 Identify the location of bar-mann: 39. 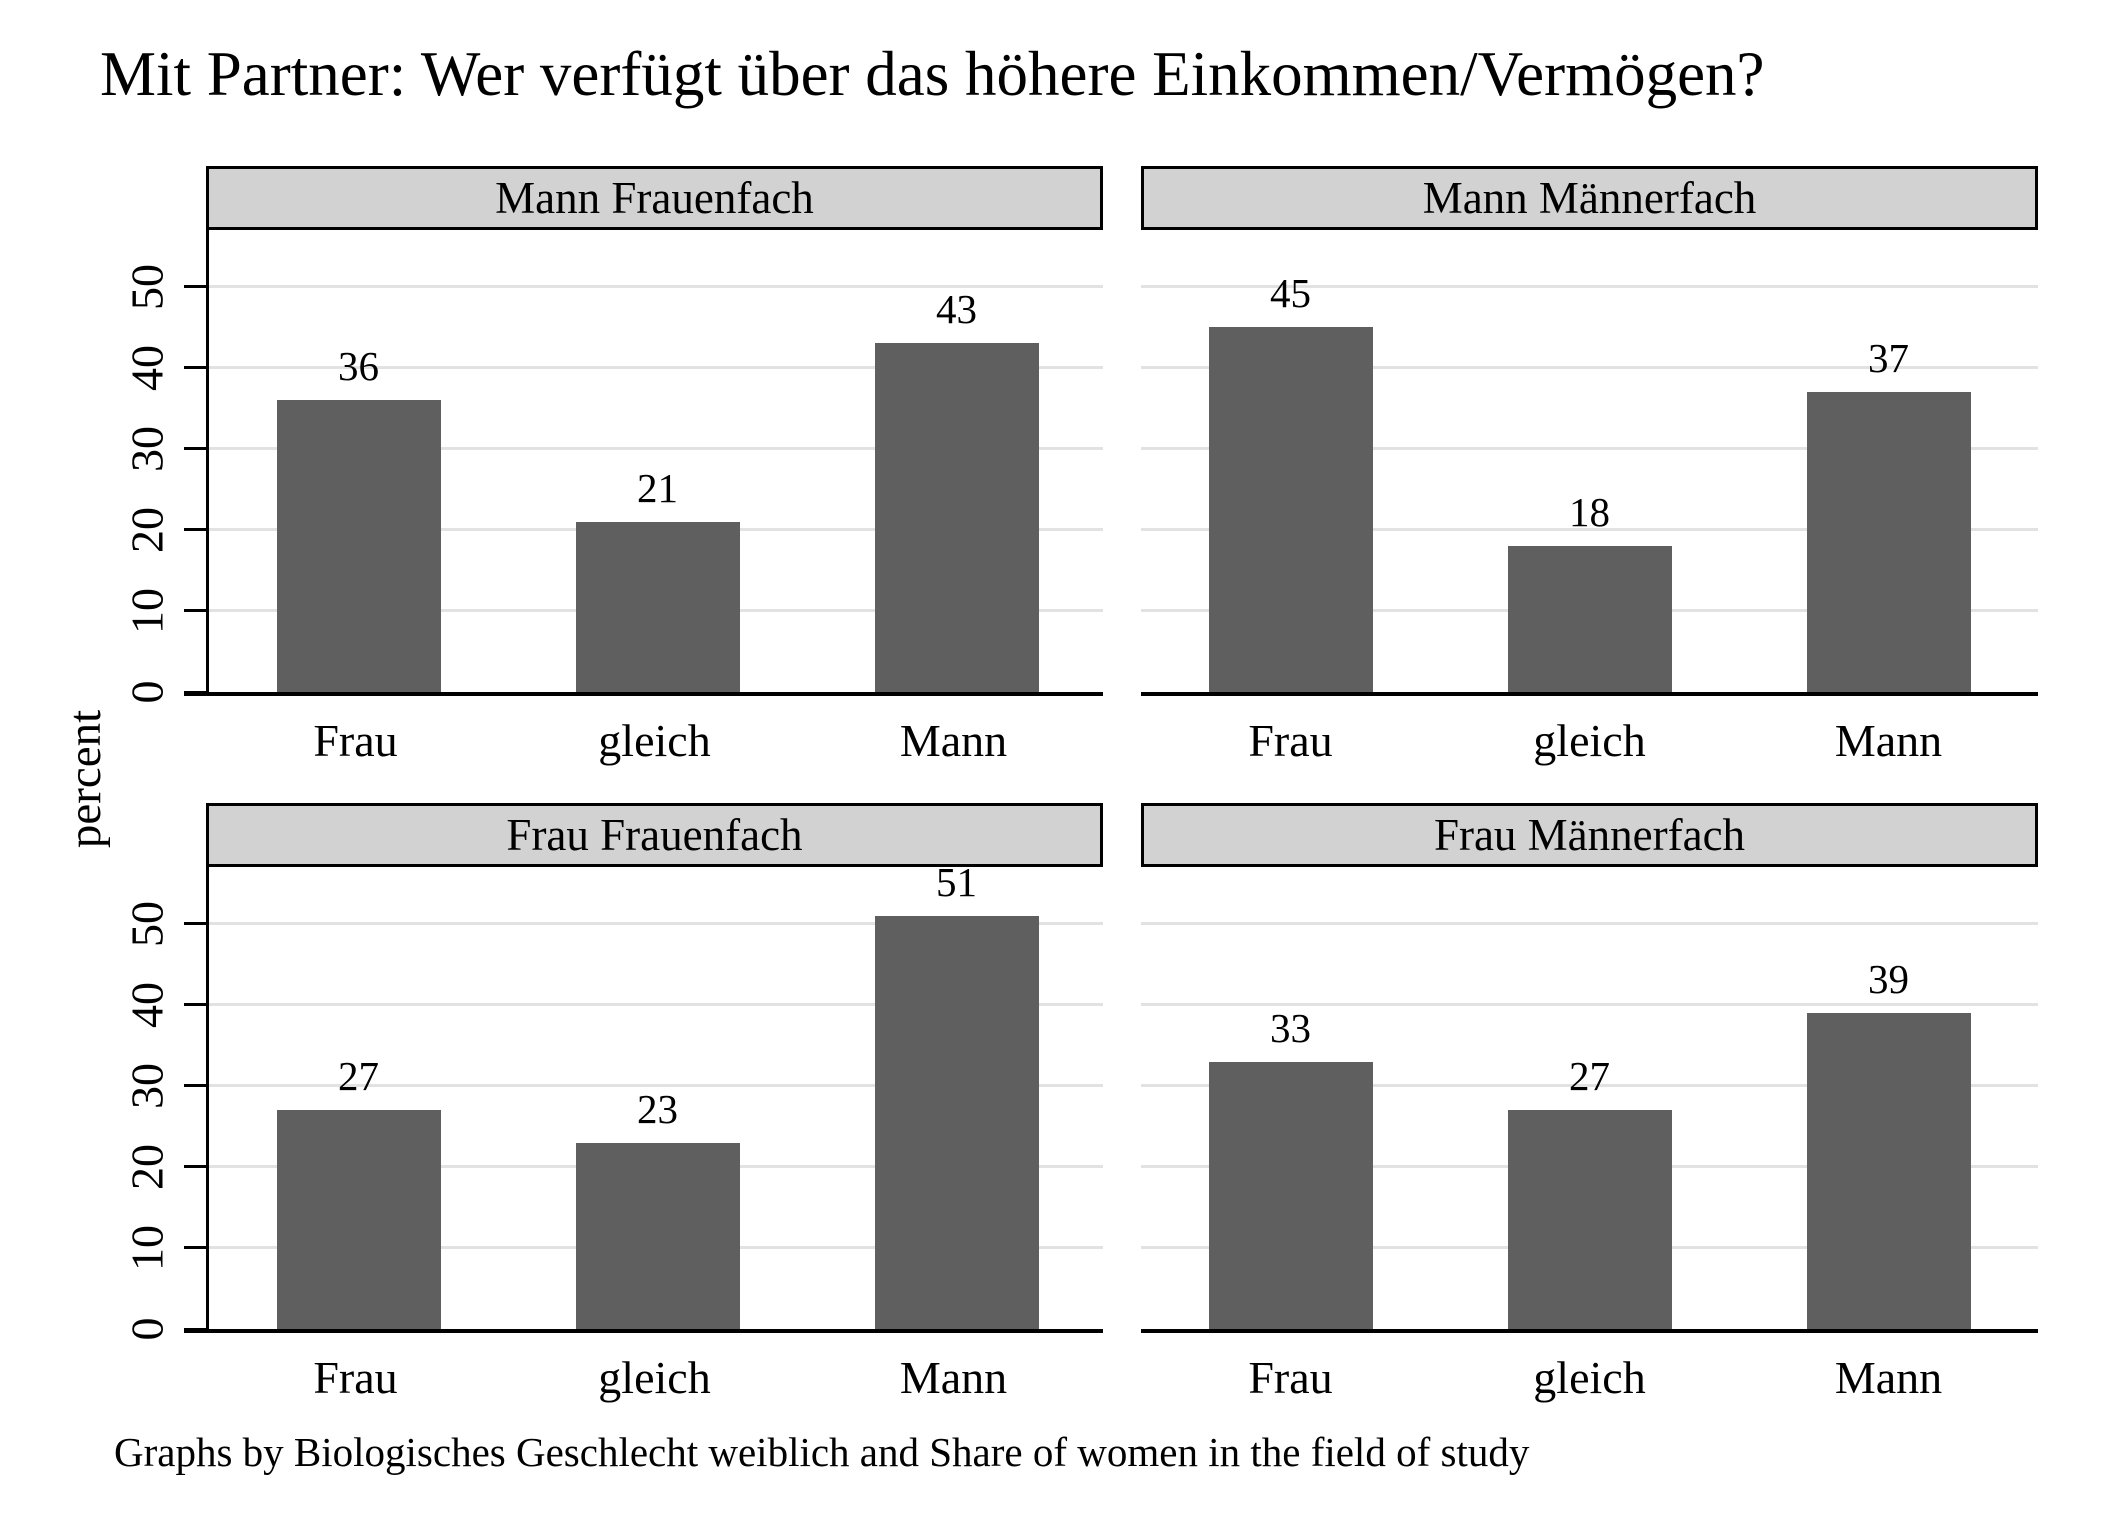
(1888, 1142).